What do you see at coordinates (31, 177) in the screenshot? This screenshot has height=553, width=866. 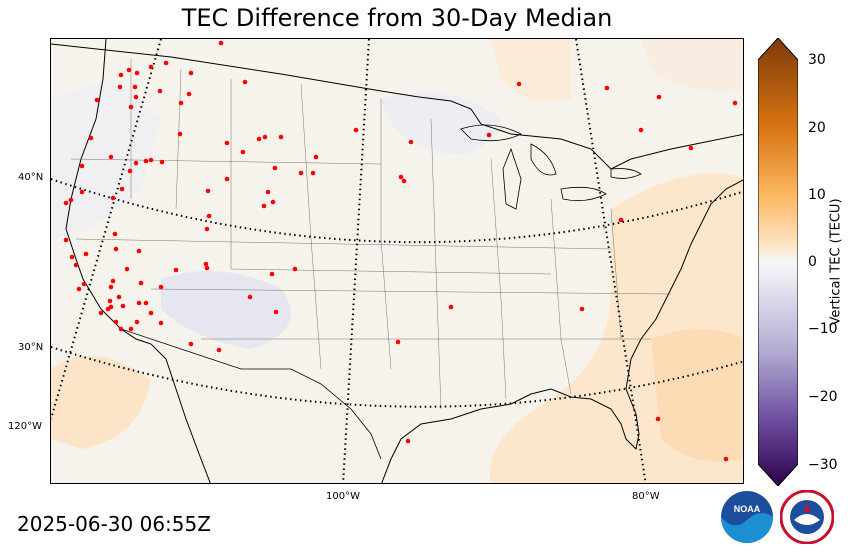 I see `lat-label-40n: 40°N` at bounding box center [31, 177].